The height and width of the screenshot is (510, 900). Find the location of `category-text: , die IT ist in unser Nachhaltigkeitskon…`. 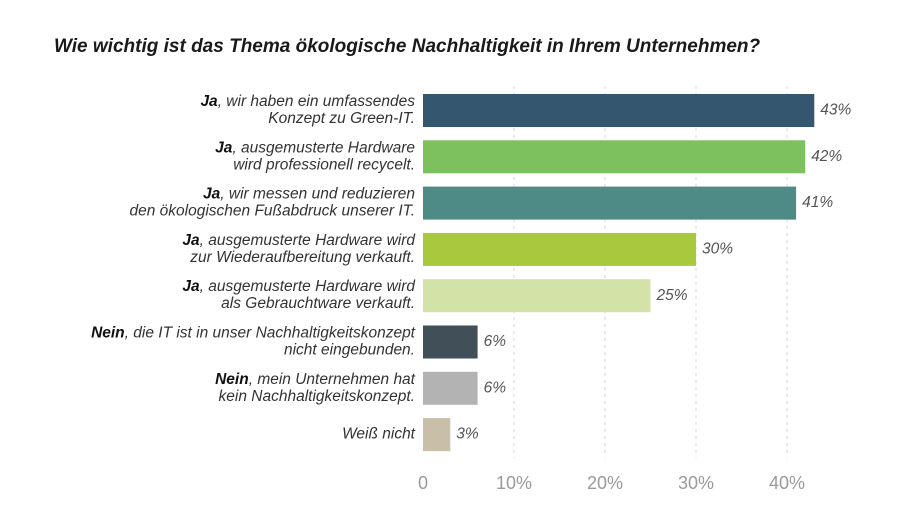

category-text: , die IT ist in unser Nachhaltigkeitskon… is located at coordinates (270, 333).